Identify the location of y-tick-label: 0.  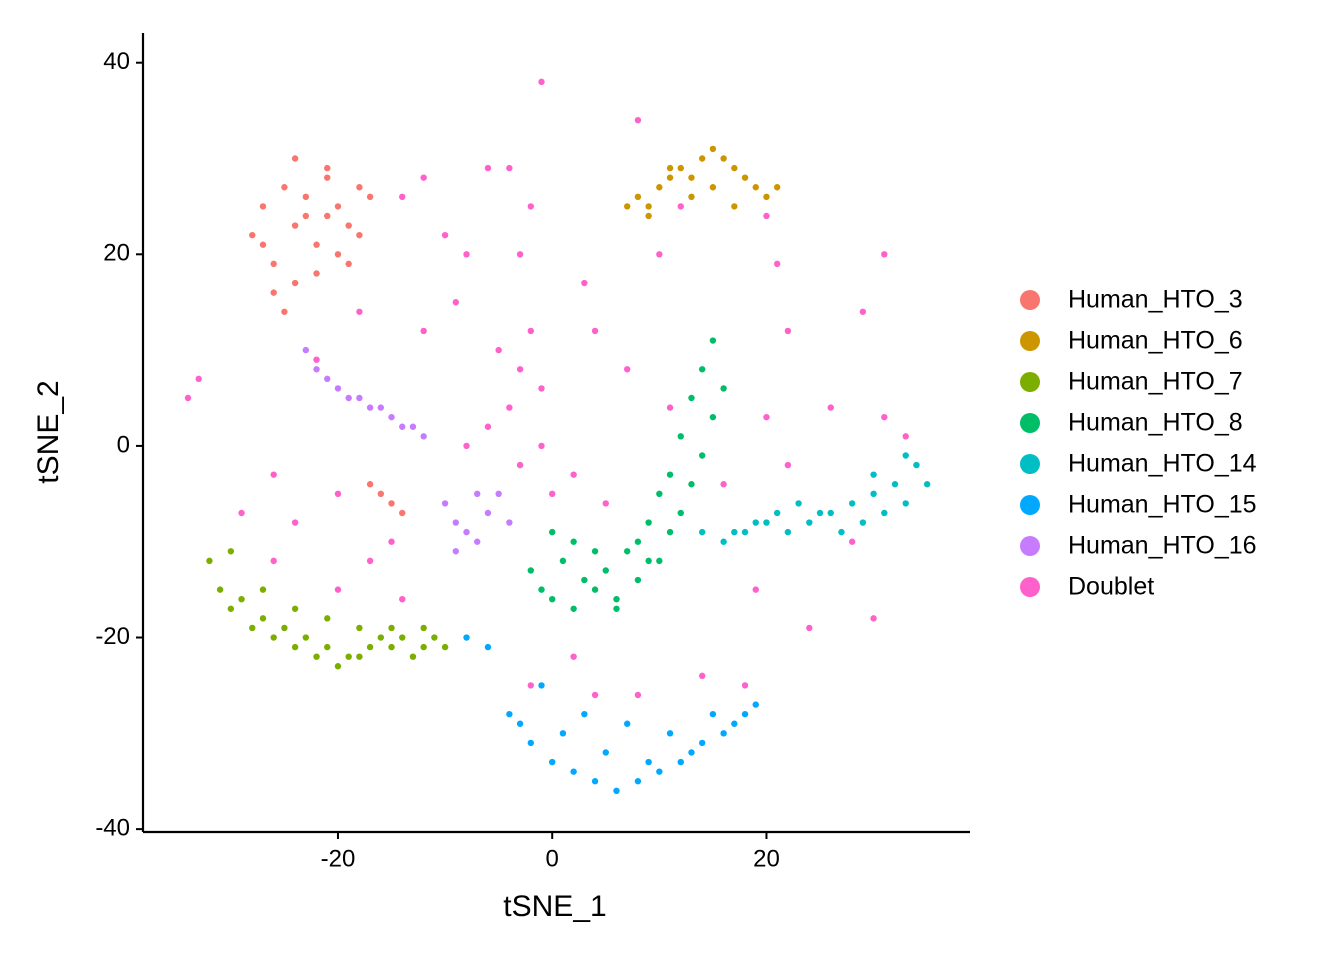
(123, 444).